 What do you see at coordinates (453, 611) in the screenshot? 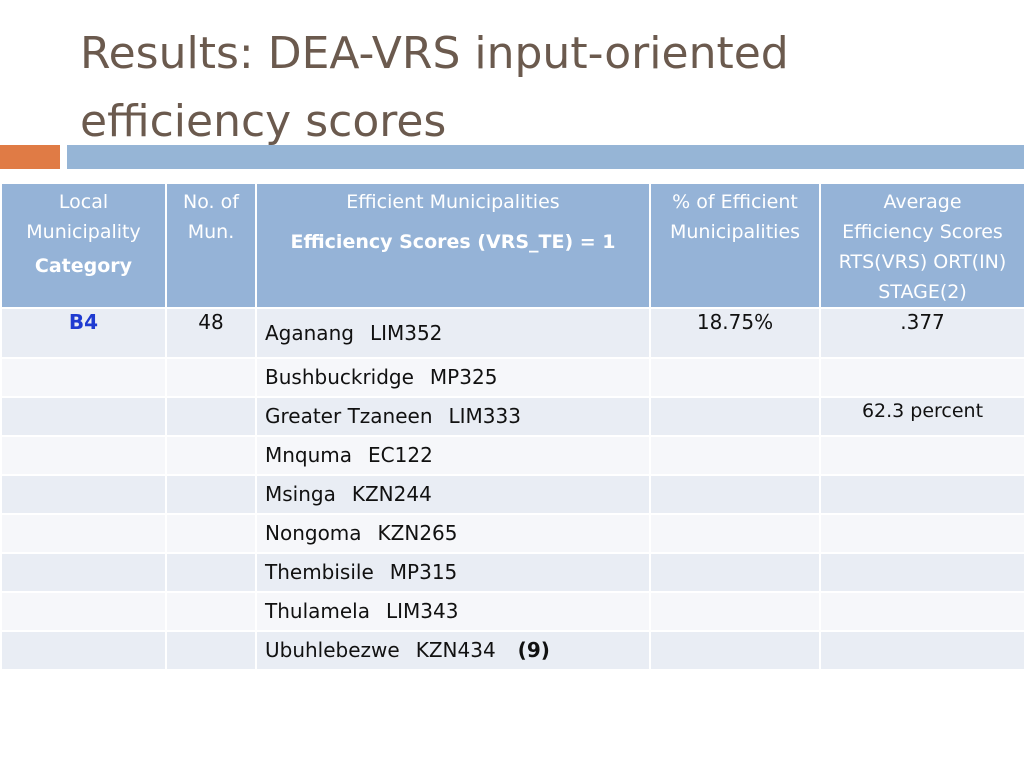
I see `municipality-cell: Thulamela LIM343` at bounding box center [453, 611].